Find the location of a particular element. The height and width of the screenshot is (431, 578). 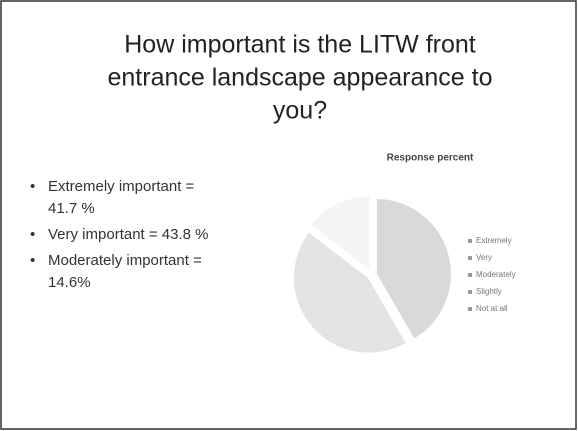

slide-title: you? is located at coordinates (300, 111).